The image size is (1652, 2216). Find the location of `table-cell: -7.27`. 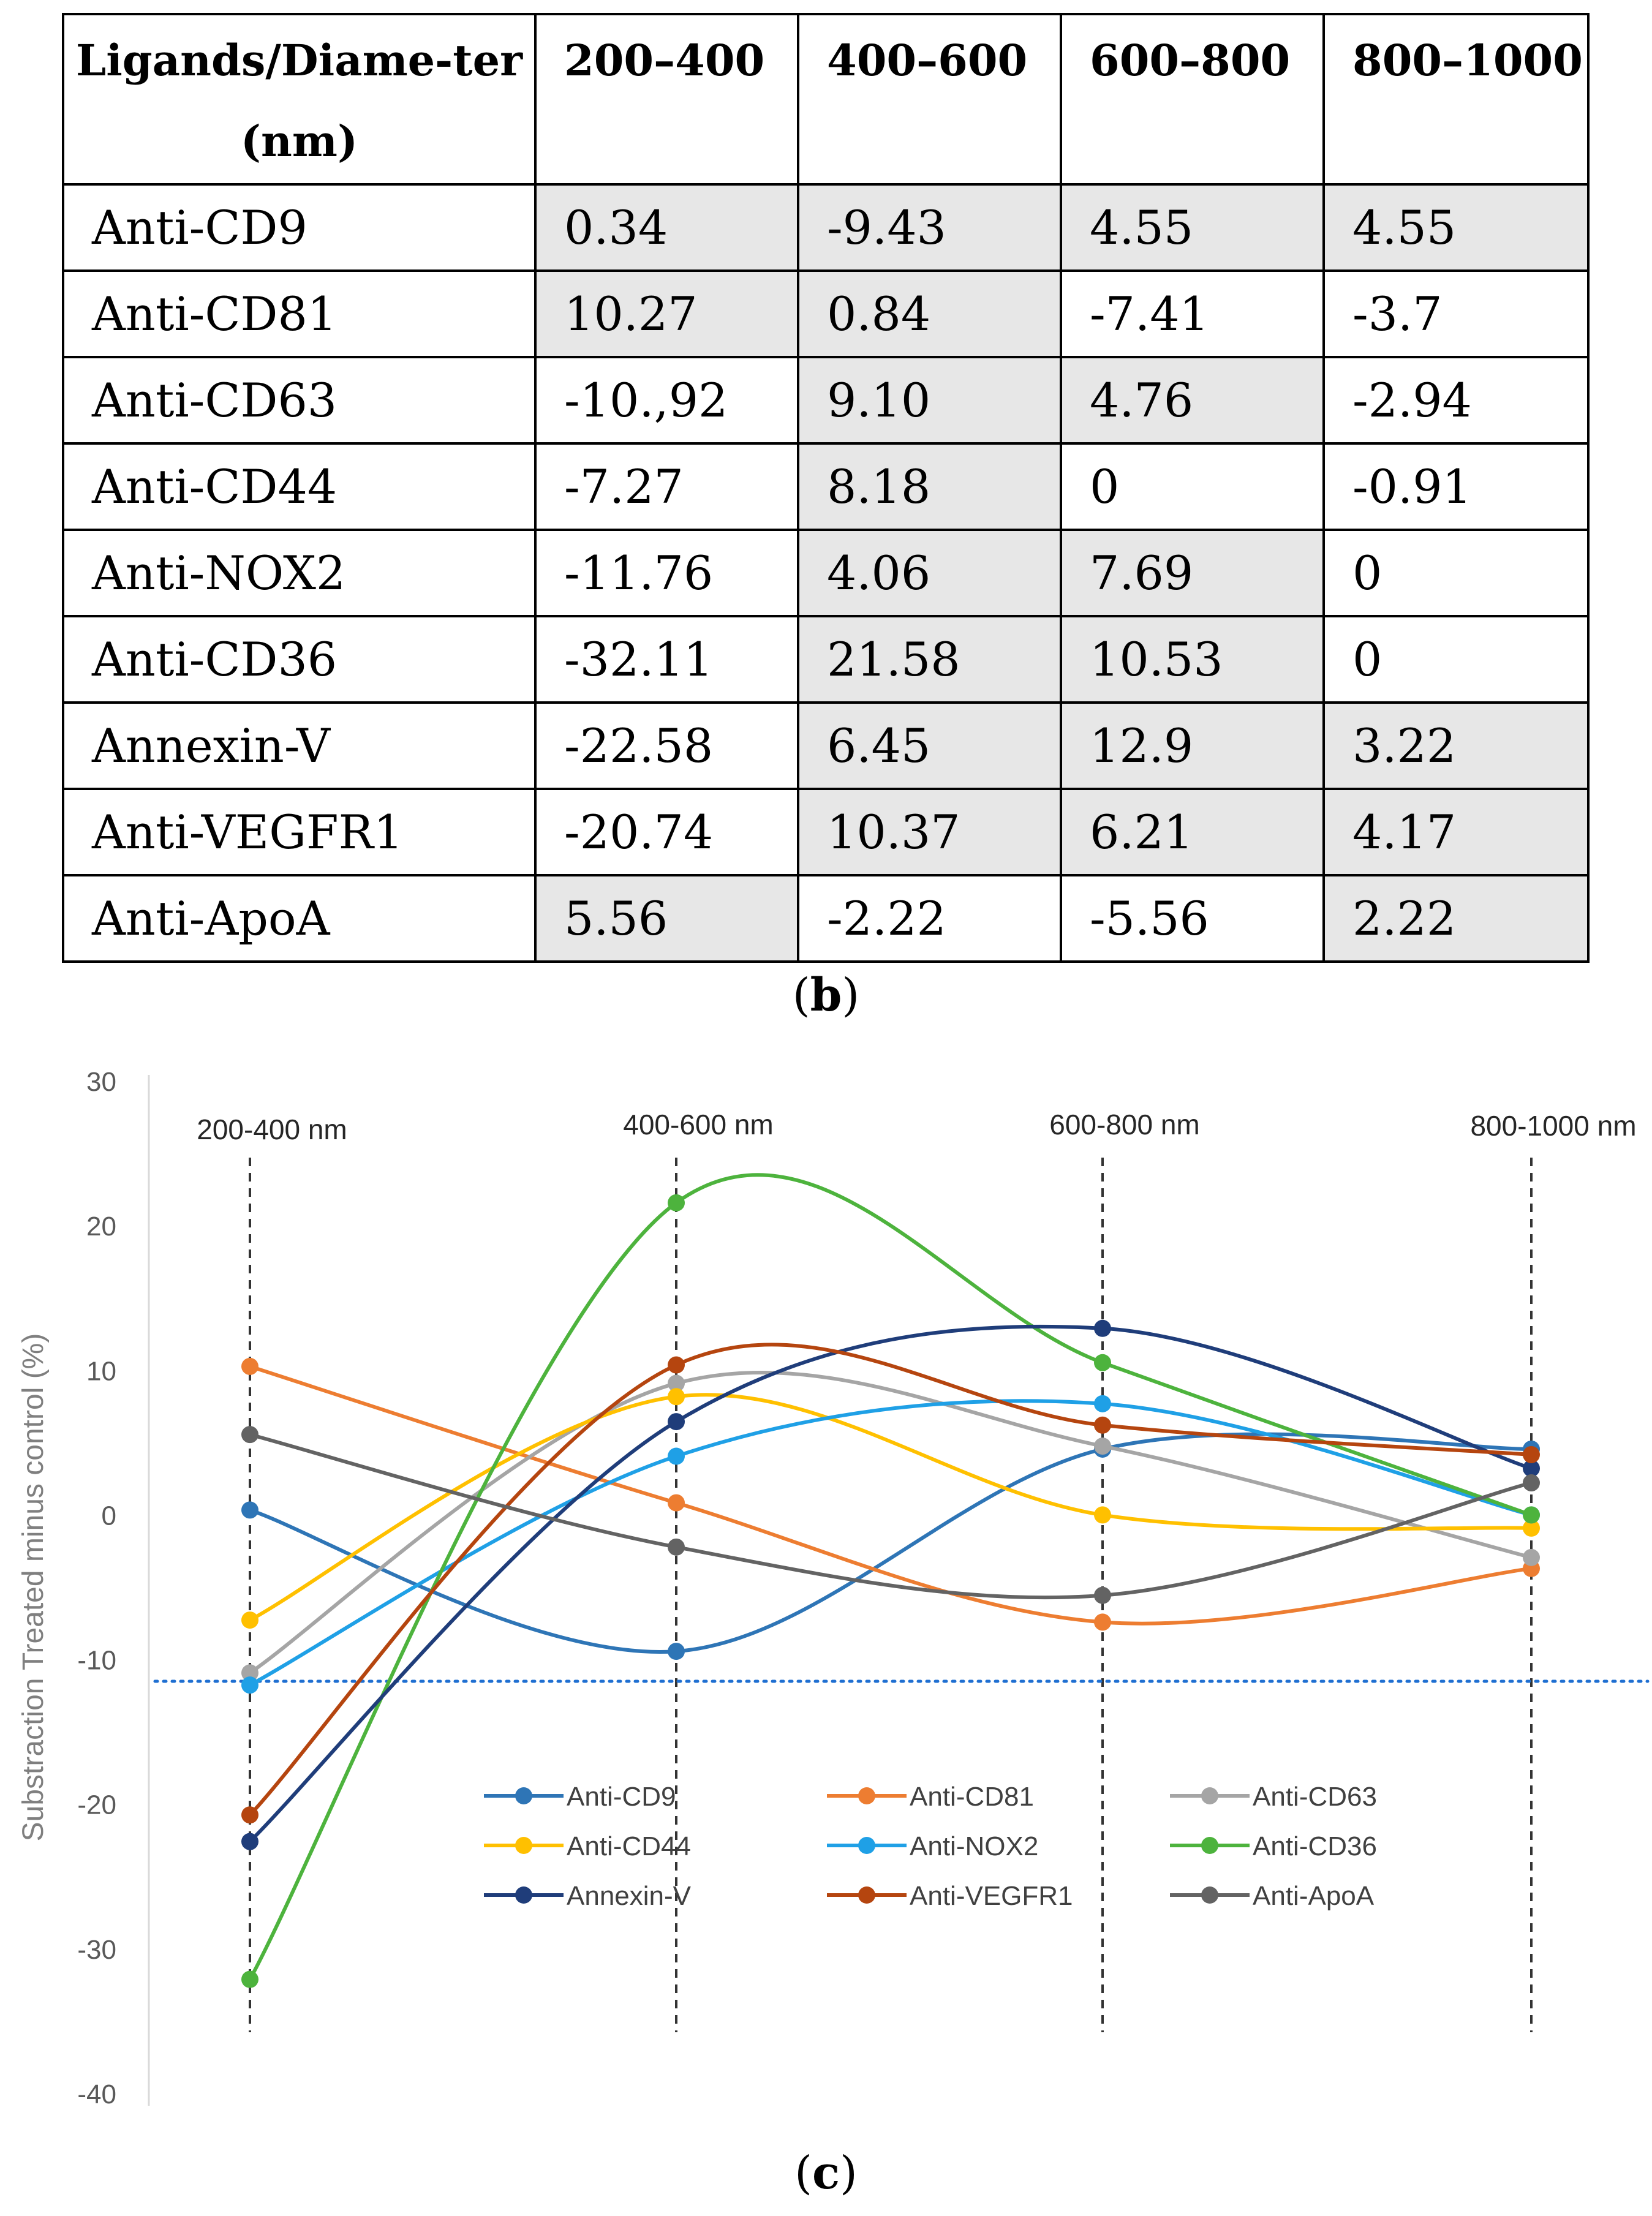

table-cell: -7.27 is located at coordinates (666, 487).